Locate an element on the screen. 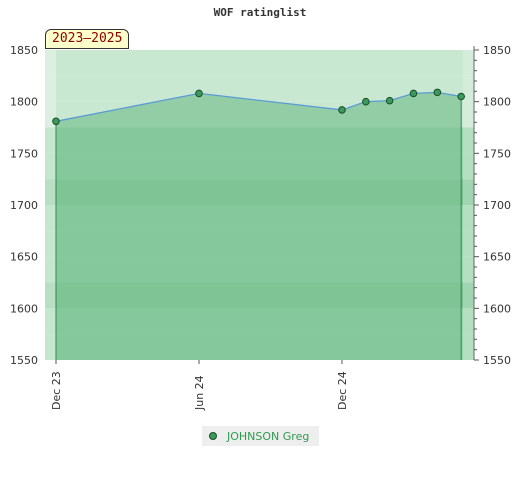 The height and width of the screenshot is (480, 520). y-tick-label-right: 1700 is located at coordinates (497, 205).